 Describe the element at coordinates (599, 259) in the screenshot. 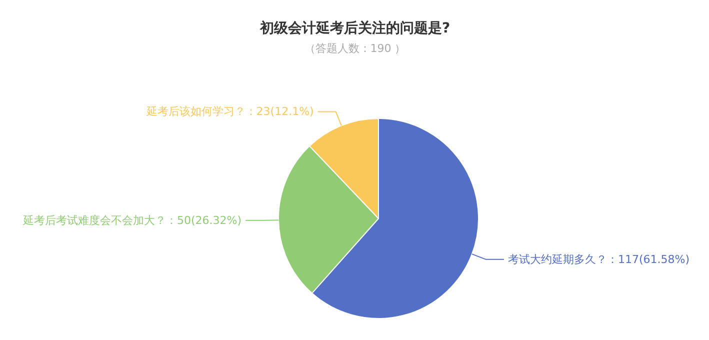

I see `slice-label: 考试大约延期多久？：117(61.58%)` at that location.